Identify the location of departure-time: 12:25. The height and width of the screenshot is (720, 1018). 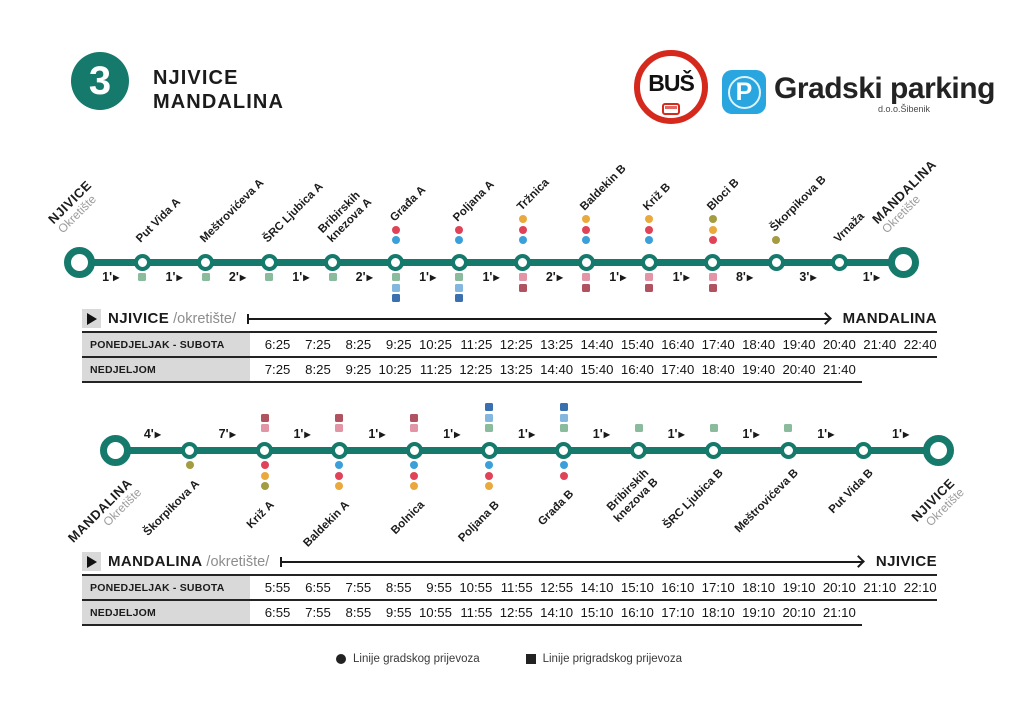
(476, 369).